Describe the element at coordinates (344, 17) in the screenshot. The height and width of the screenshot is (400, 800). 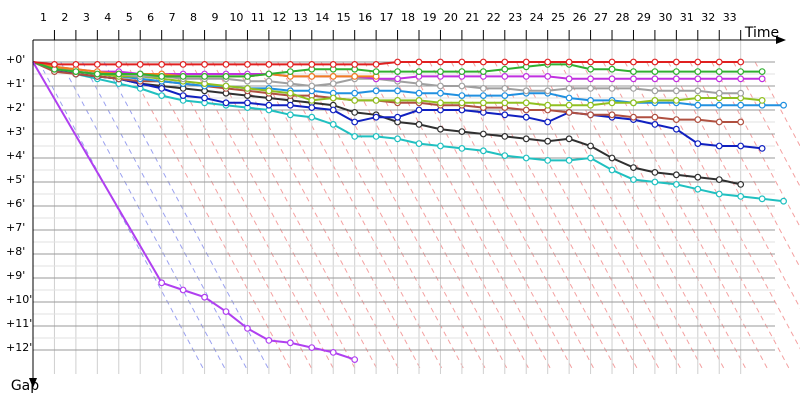
I see `x-tick-label: 15` at that location.